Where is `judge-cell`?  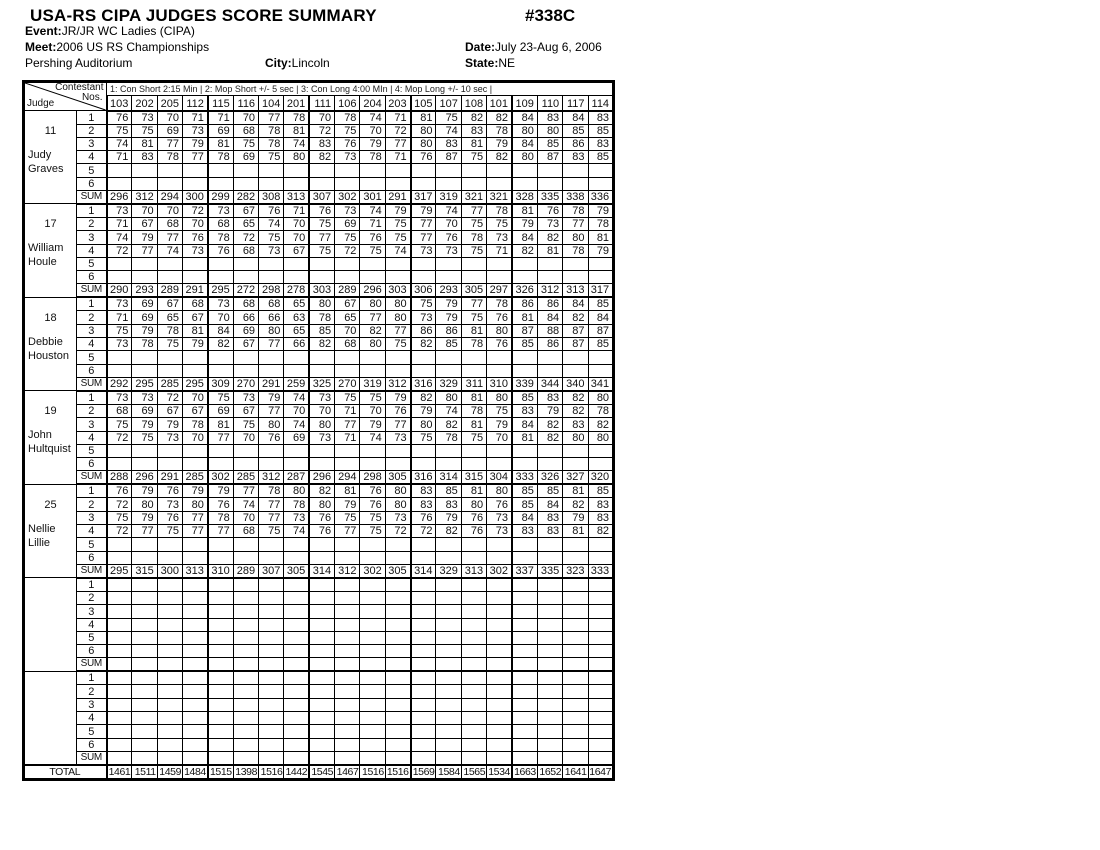
judge-cell is located at coordinates (50, 624).